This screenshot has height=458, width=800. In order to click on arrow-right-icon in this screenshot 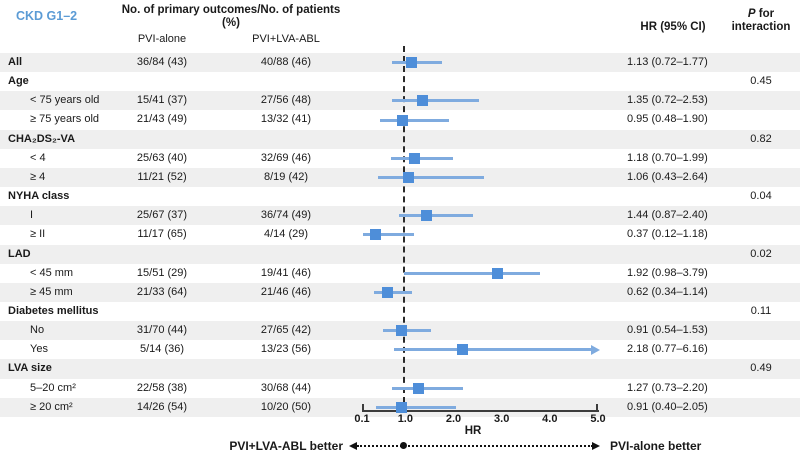, I will do `click(596, 446)`.